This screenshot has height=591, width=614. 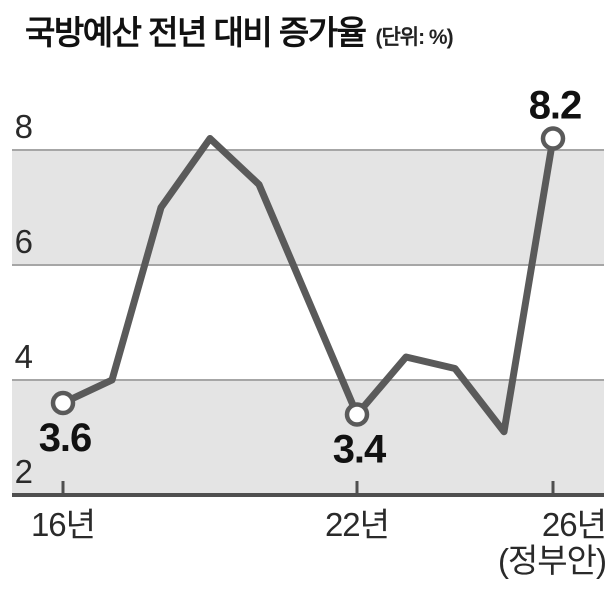 What do you see at coordinates (574, 524) in the screenshot?
I see `x-axis-tick-label: 26년` at bounding box center [574, 524].